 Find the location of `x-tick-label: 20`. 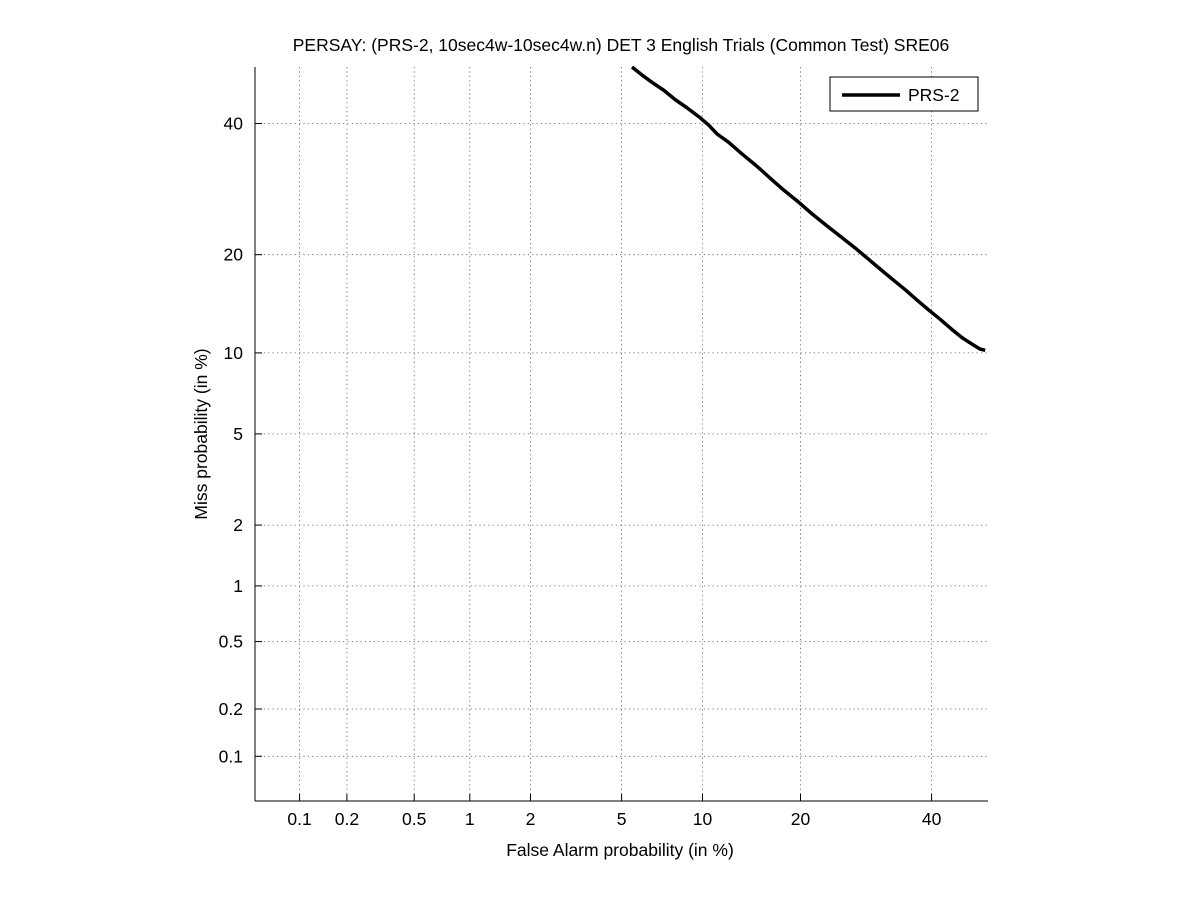

x-tick-label: 20 is located at coordinates (801, 819).